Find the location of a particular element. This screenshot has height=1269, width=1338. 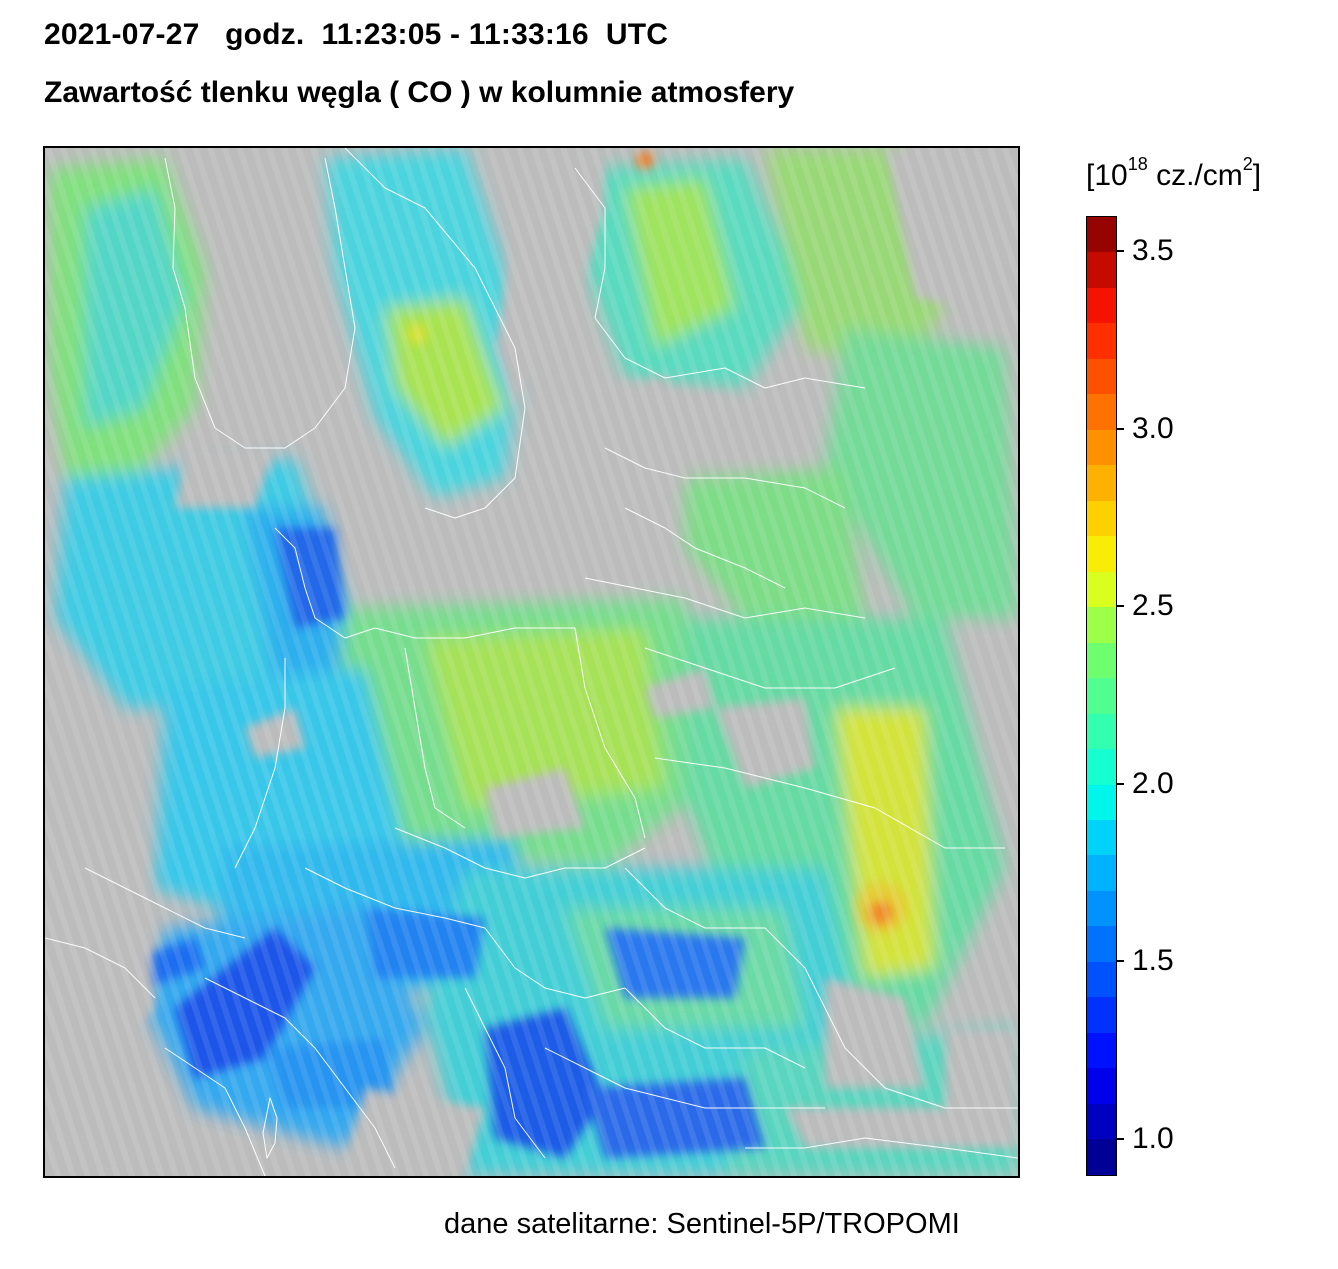

colorbar-unit-label: [1018 cz./cm2] is located at coordinates (1174, 173).